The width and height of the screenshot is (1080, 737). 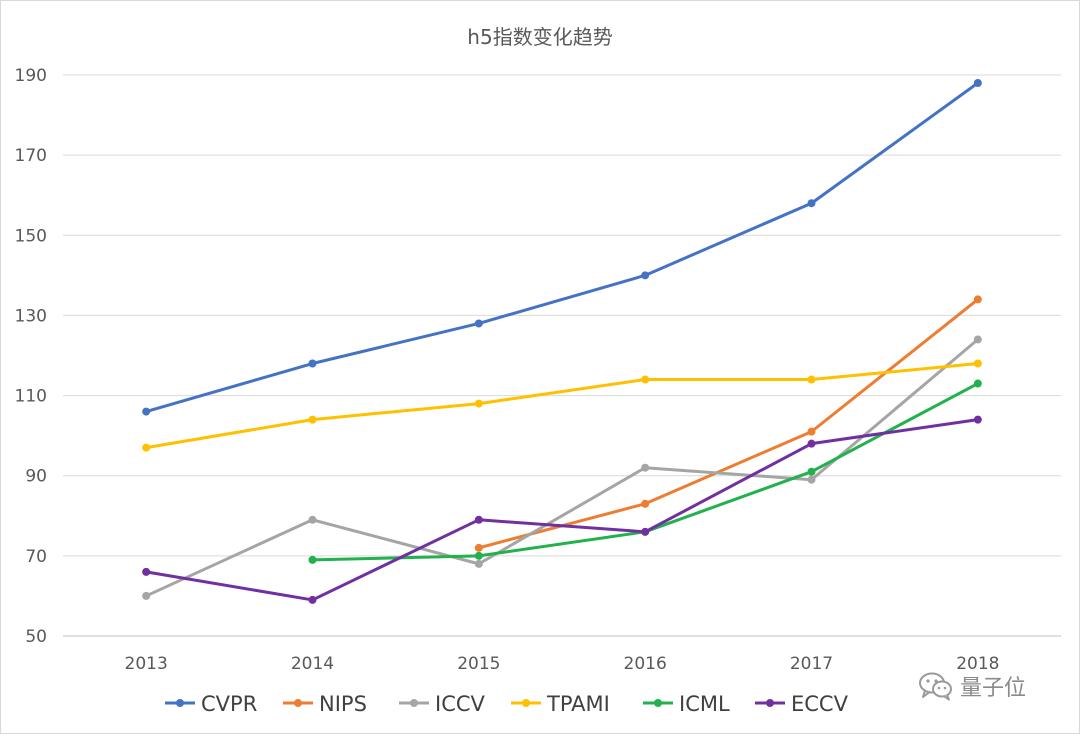 I want to click on watermark: 量子位, so click(x=972, y=686).